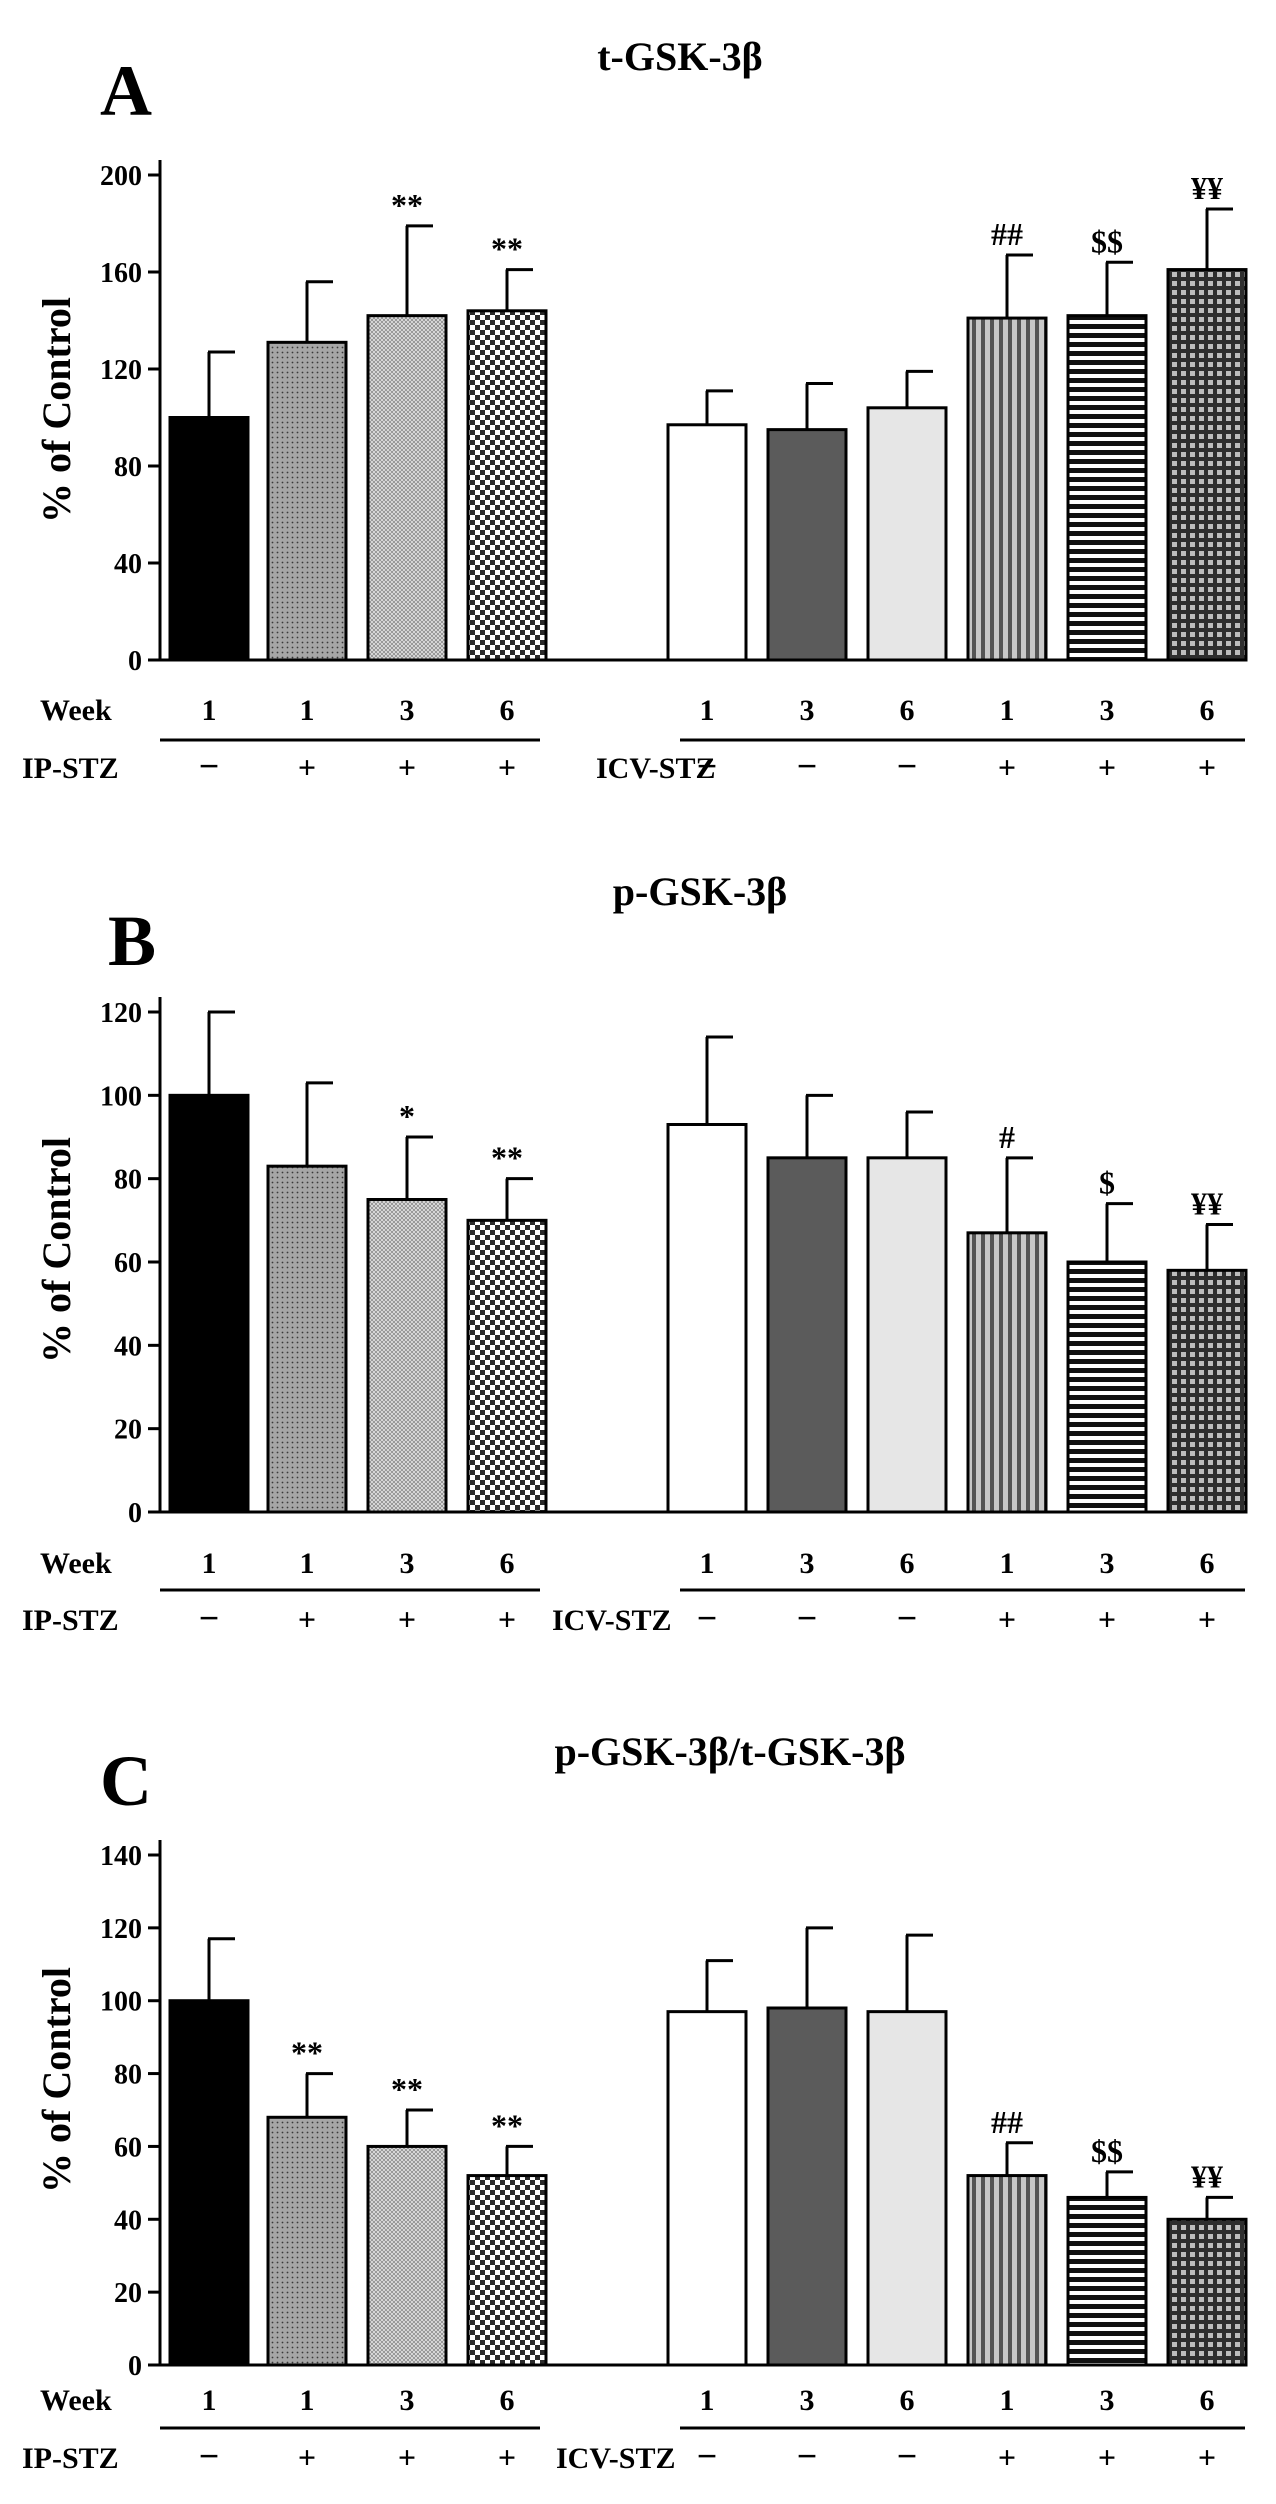 This screenshot has width=1276, height=2504. Describe the element at coordinates (680, 56) in the screenshot. I see `chart-title: t-GSK-3β` at that location.